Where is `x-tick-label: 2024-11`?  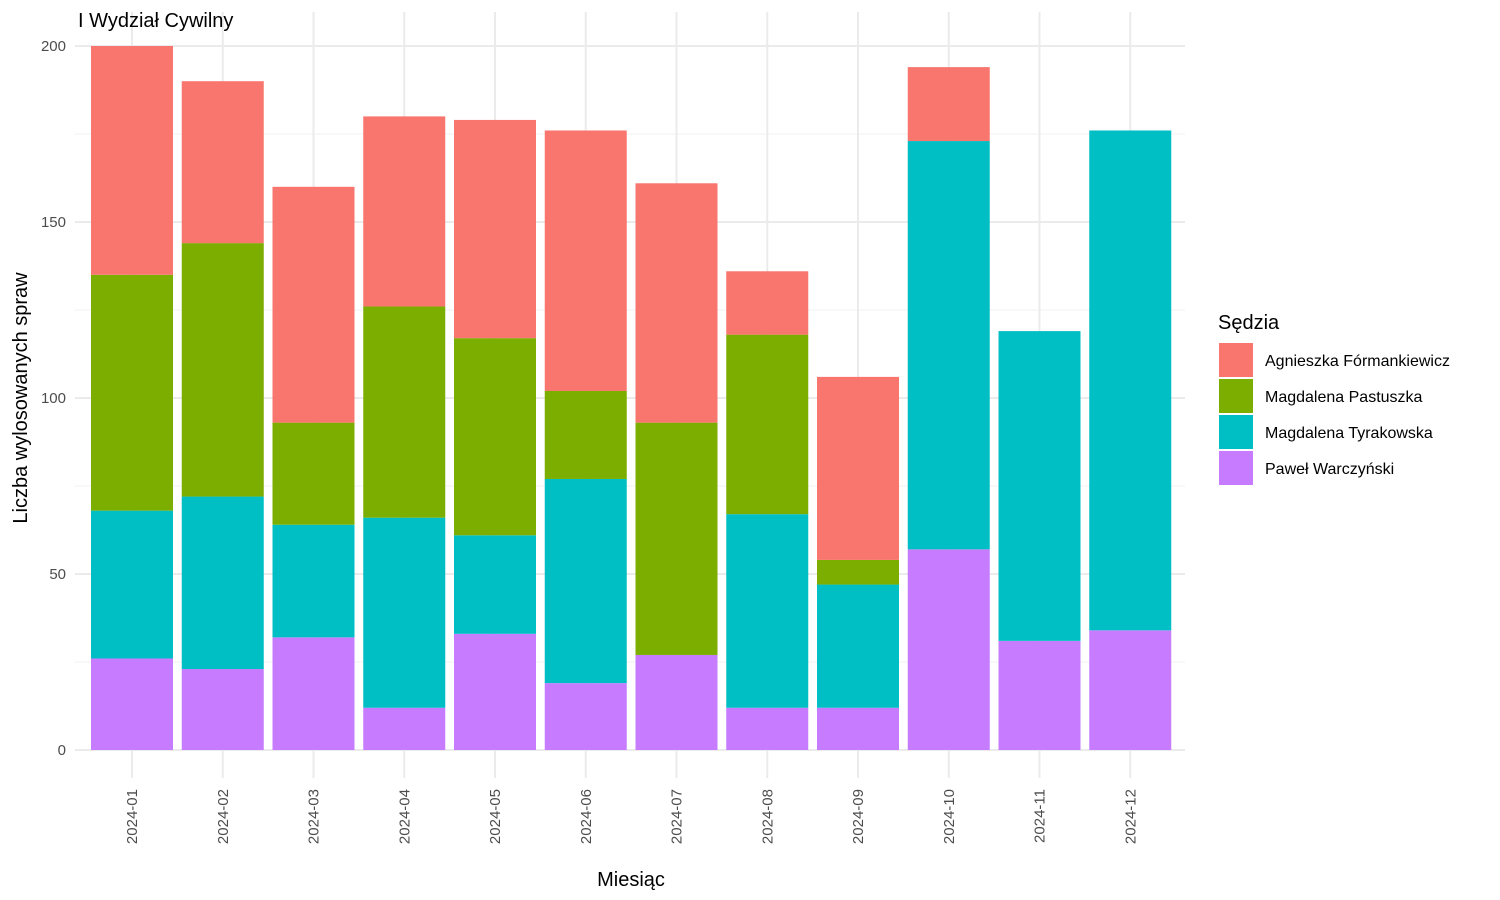 x-tick-label: 2024-11 is located at coordinates (1040, 816).